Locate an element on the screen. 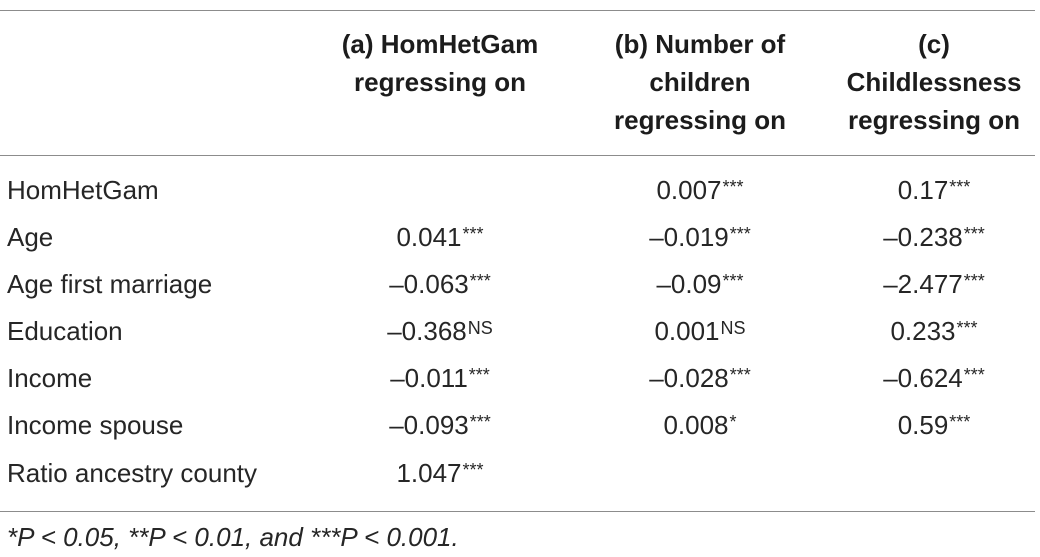  cell-value: –0.09 is located at coordinates (689, 284).